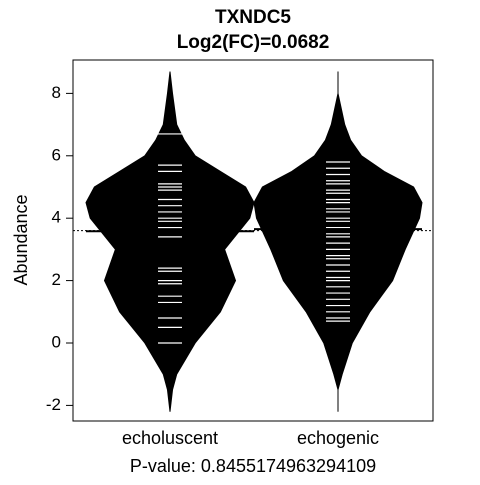 The height and width of the screenshot is (485, 480). I want to click on y-tick-label: 2, so click(56, 279).